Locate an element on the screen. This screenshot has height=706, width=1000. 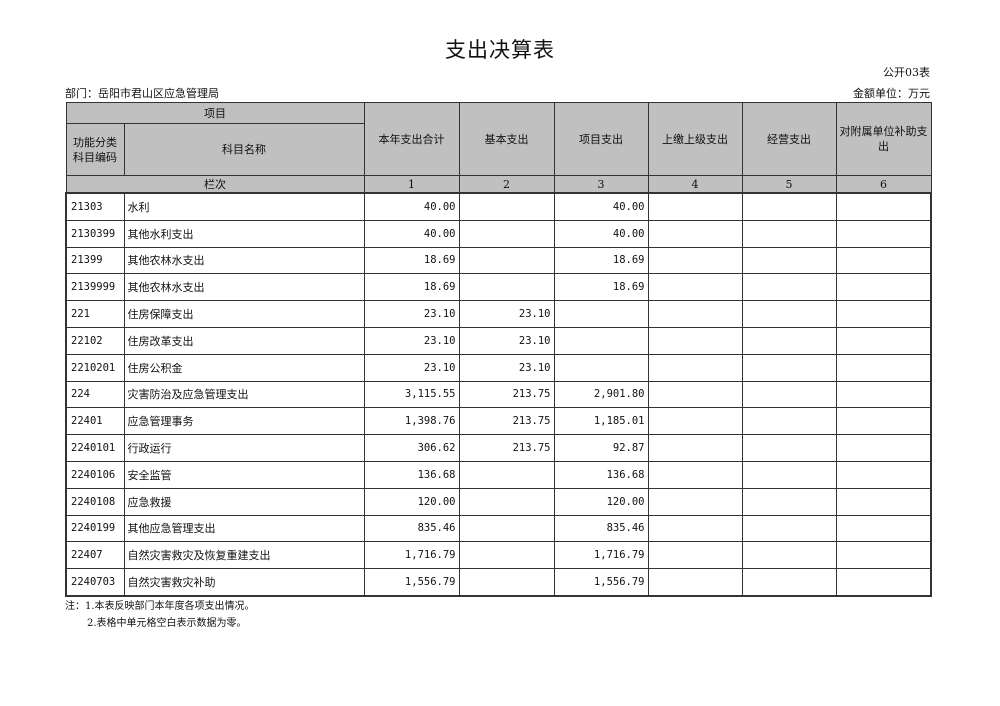
cell-col-3: 835.46 is located at coordinates (601, 528).